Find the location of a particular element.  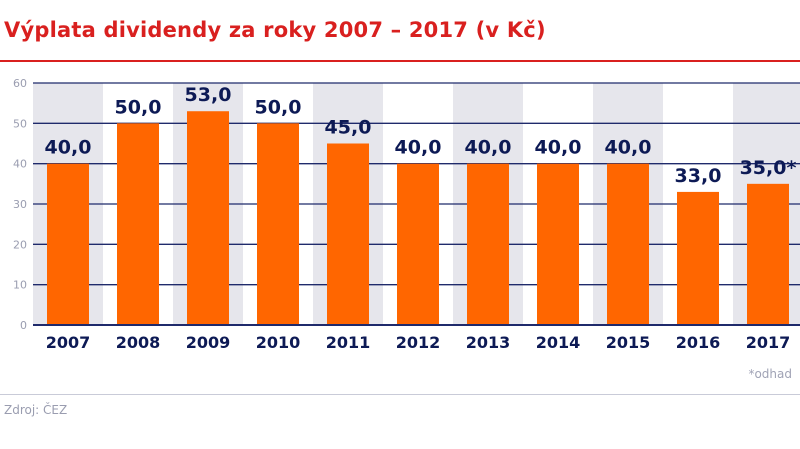

x-tick-label: 2015 is located at coordinates (628, 342).